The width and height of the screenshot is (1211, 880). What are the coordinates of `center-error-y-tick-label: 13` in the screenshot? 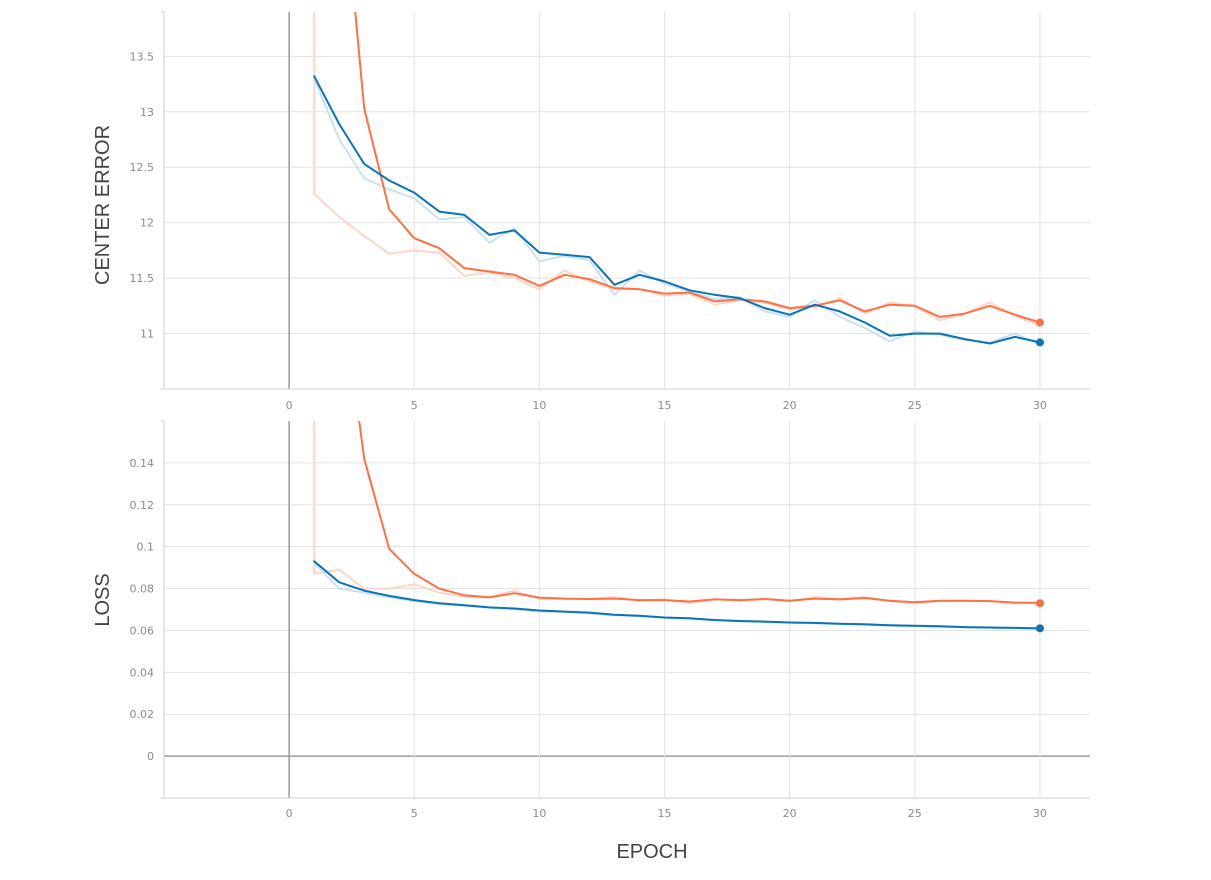 It's located at (147, 112).